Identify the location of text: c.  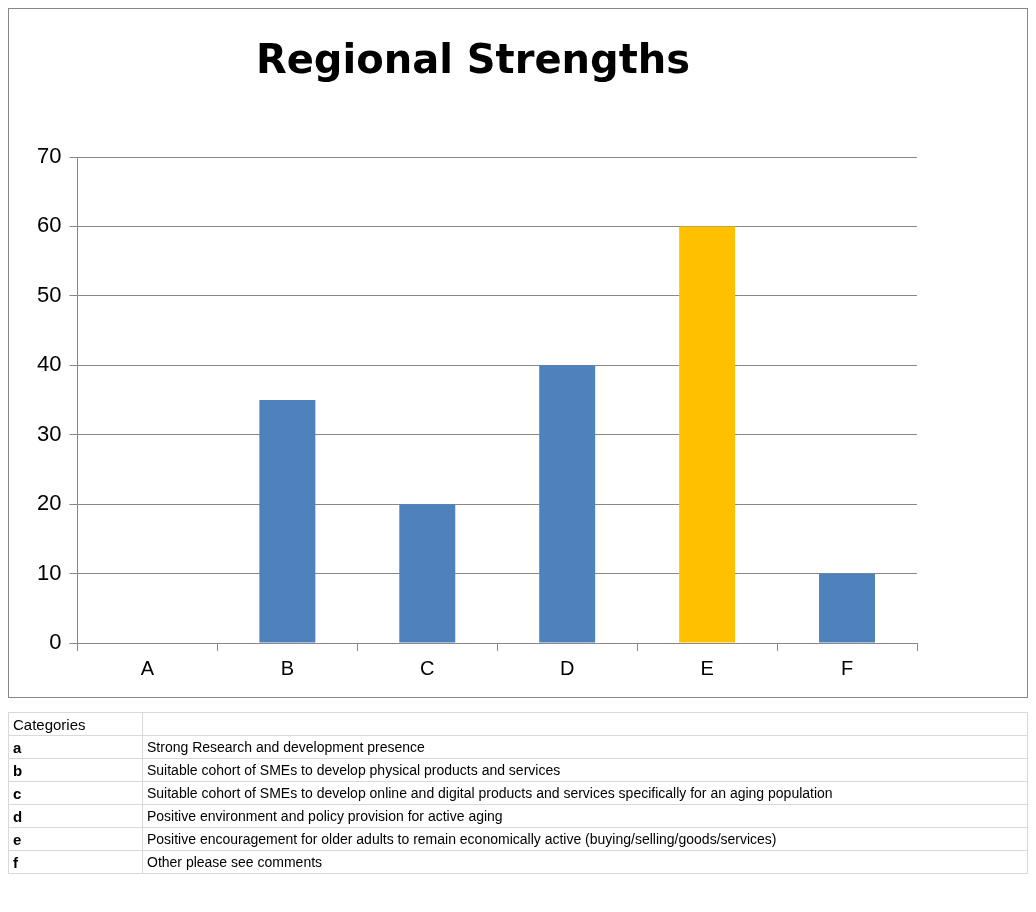
(75, 793).